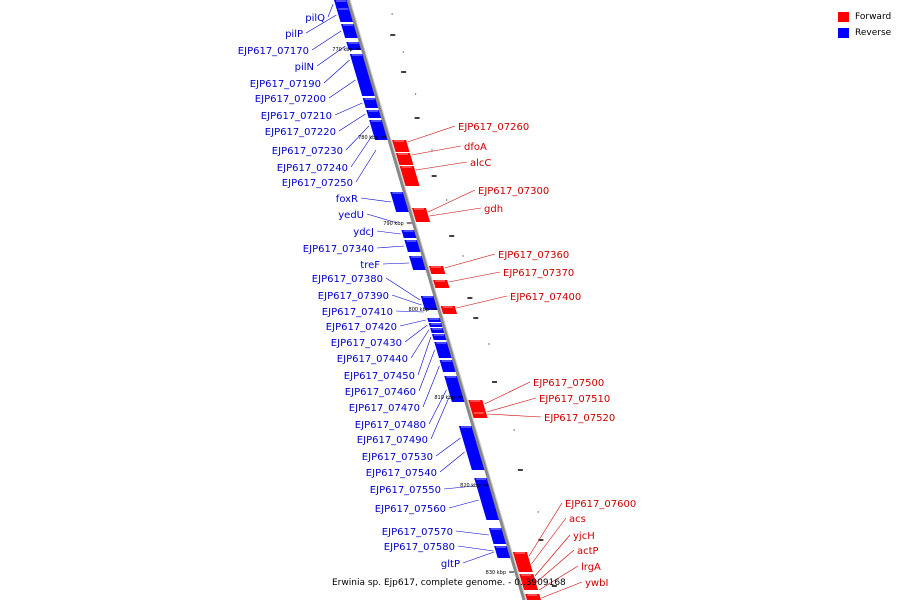  I want to click on scale-tick-label: 770 kbp, so click(342, 50).